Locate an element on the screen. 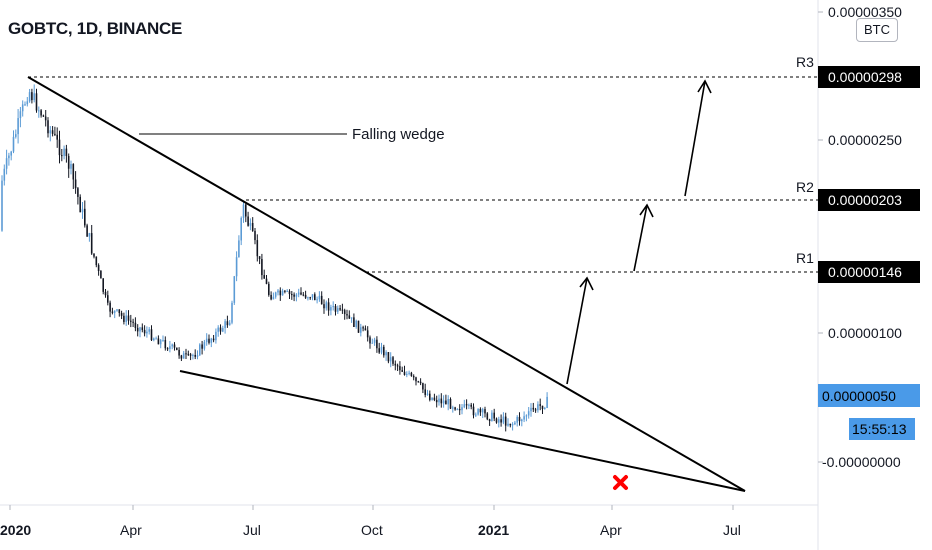 Image resolution: width=932 pixels, height=550 pixels. wedge-lower-line is located at coordinates (462, 431).